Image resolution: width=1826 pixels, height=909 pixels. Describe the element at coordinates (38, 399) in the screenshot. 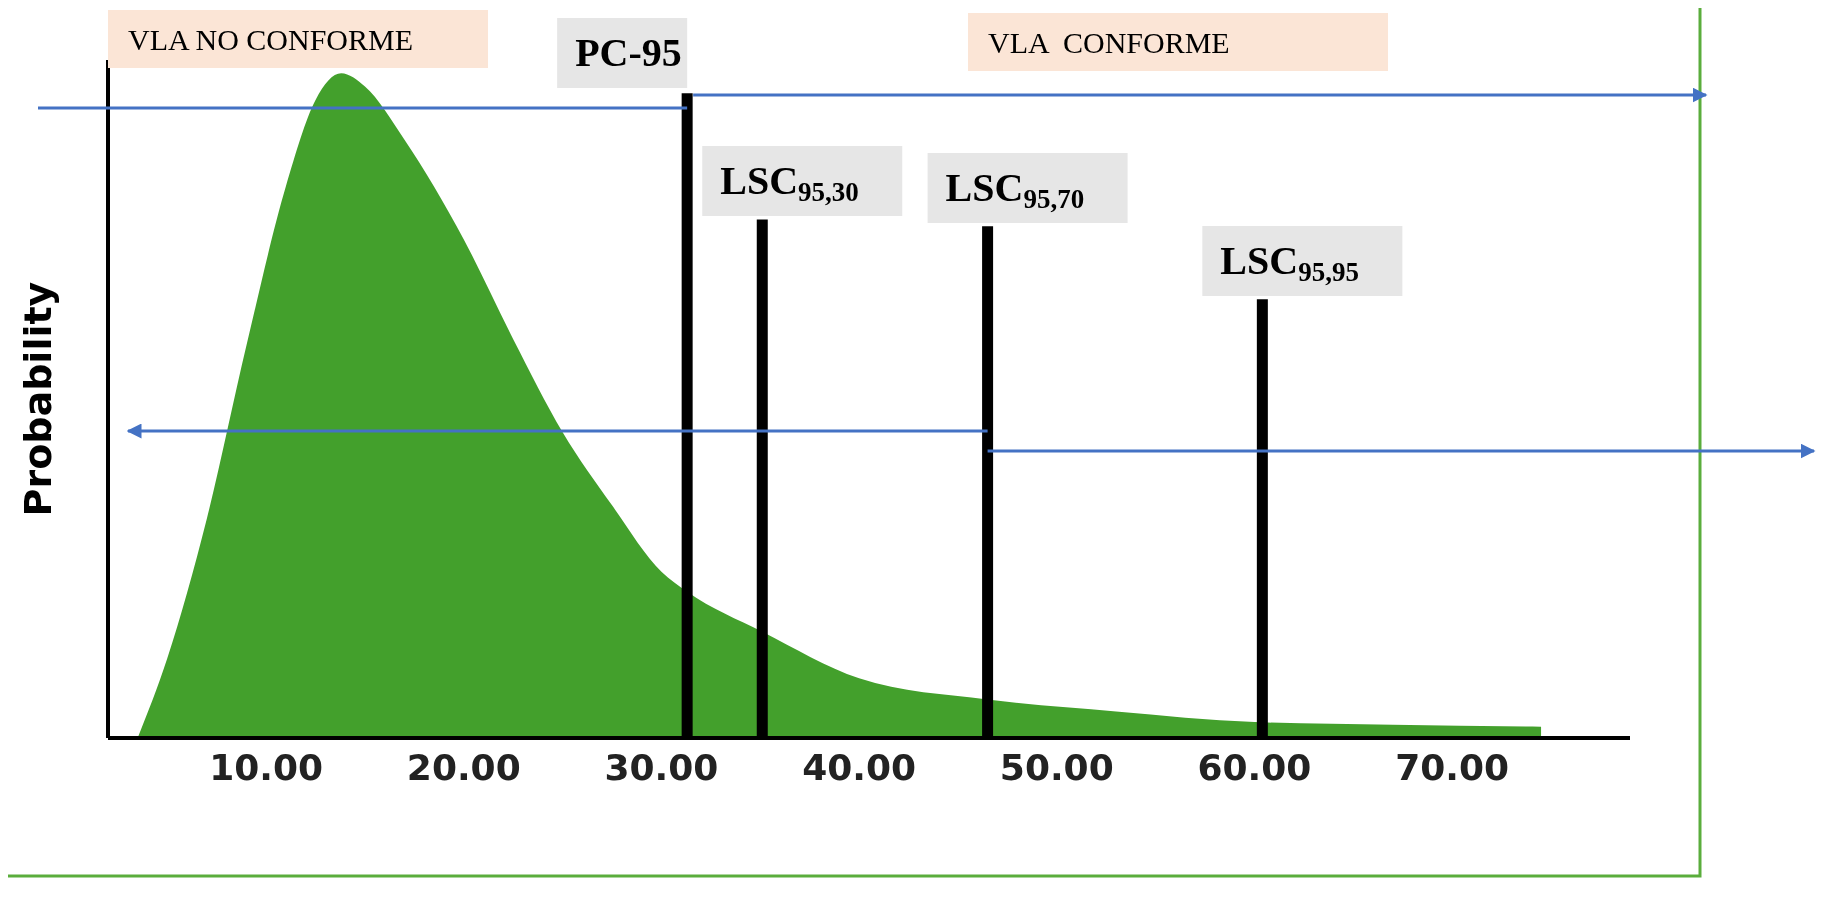

I see `y-axis-title: Probability` at that location.